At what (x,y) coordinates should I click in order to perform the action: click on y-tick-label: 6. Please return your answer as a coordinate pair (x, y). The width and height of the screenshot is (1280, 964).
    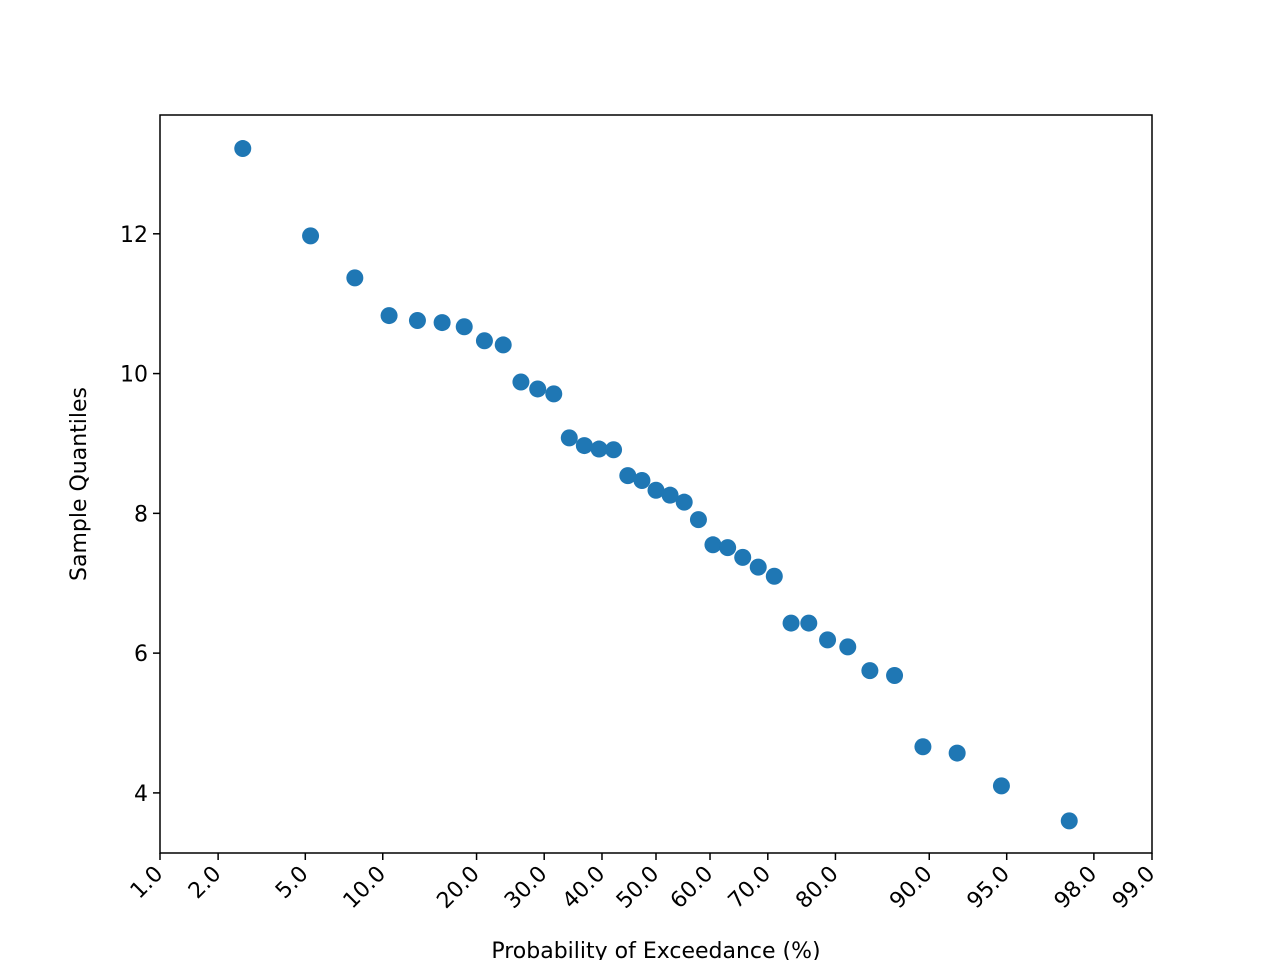
    Looking at the image, I should click on (141, 654).